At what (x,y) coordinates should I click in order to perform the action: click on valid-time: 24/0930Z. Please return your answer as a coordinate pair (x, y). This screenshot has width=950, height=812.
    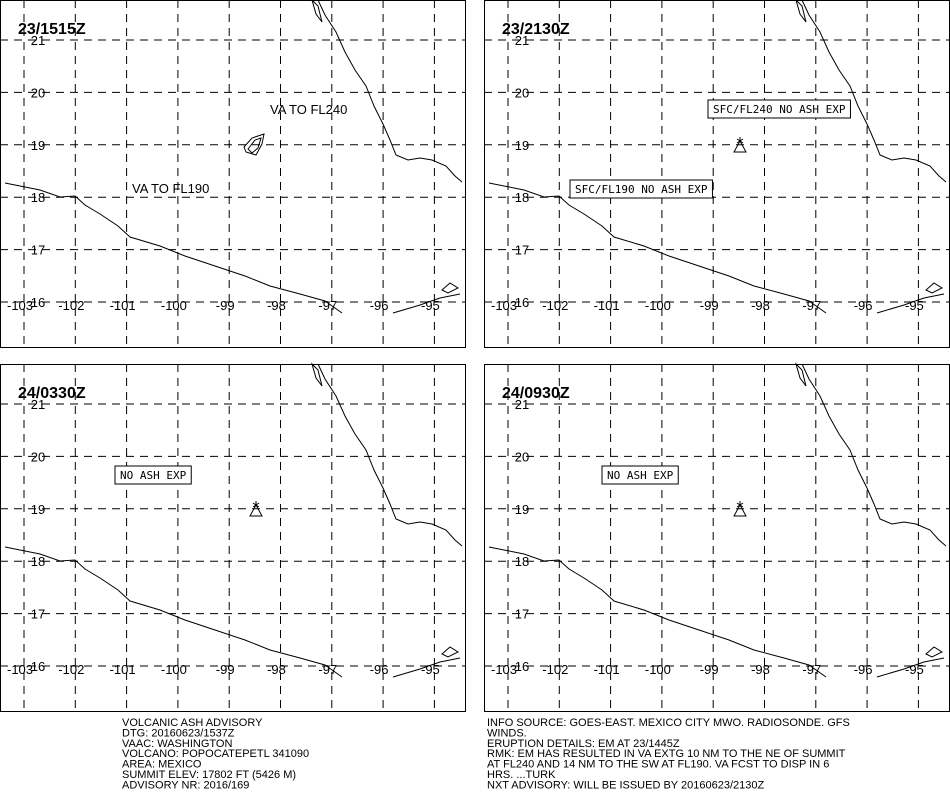
    Looking at the image, I should click on (536, 393).